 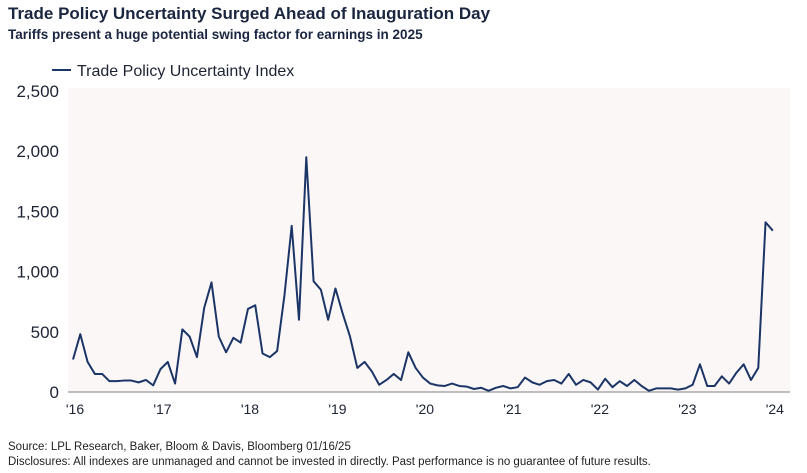 I want to click on x-tick-label: '18, so click(x=250, y=409).